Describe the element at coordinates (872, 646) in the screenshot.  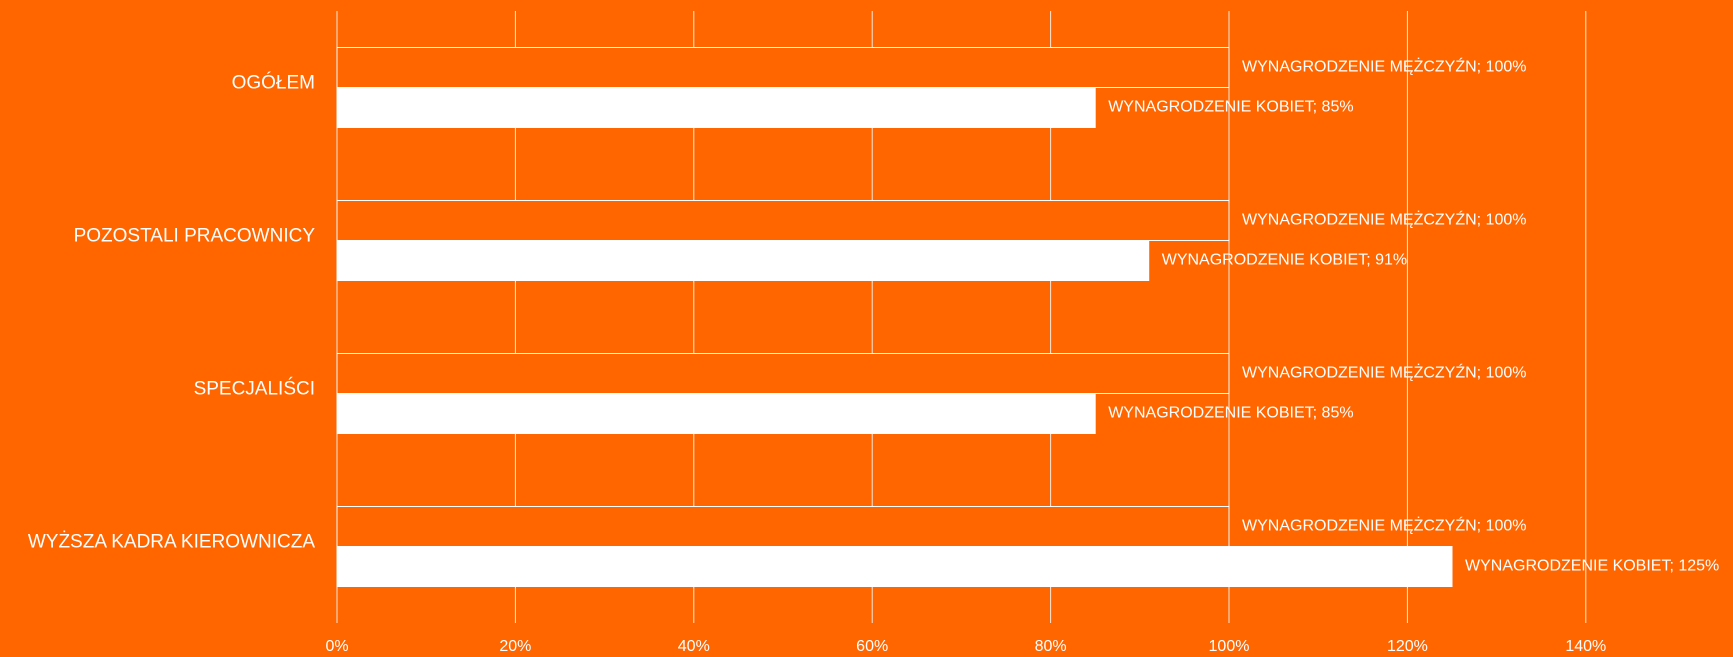
I see `x-tick-label: 60%` at that location.